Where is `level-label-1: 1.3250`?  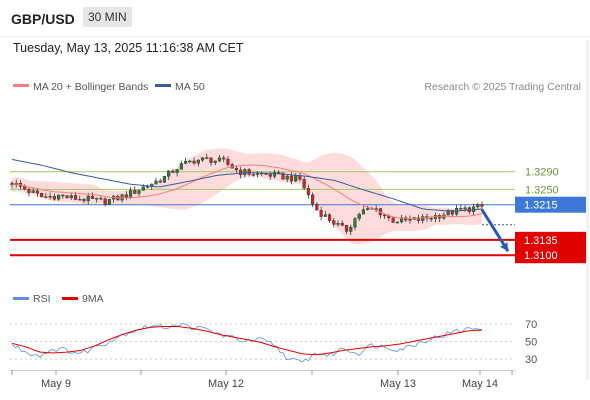 level-label-1: 1.3250 is located at coordinates (542, 190).